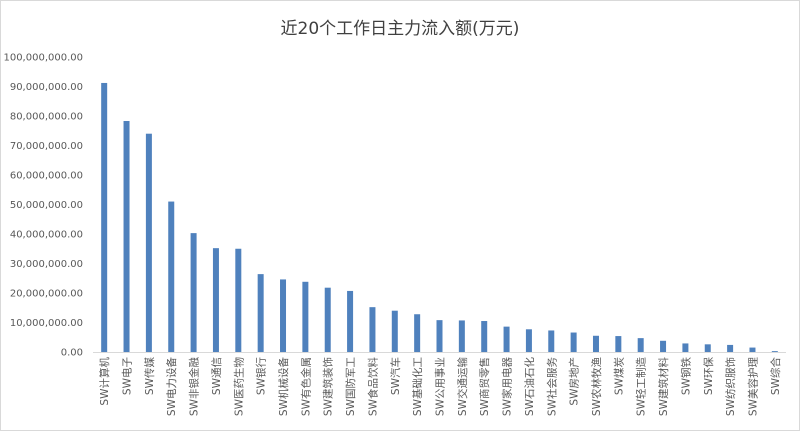 This screenshot has width=800, height=431. I want to click on x-tick-label: SW石油石化, so click(529, 387).